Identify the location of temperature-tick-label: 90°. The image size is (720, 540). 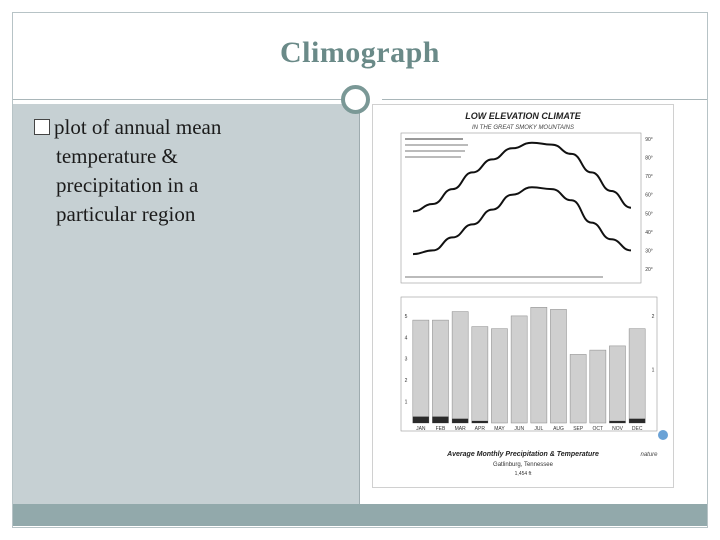
(649, 140).